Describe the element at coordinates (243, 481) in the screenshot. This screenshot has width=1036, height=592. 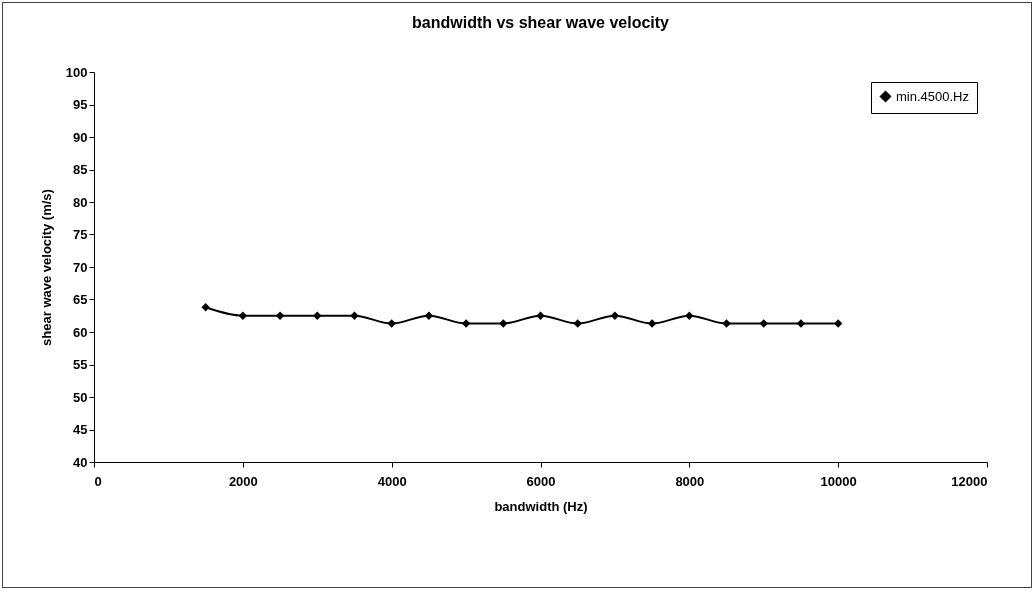
I see `x-tick-label: 2000` at that location.